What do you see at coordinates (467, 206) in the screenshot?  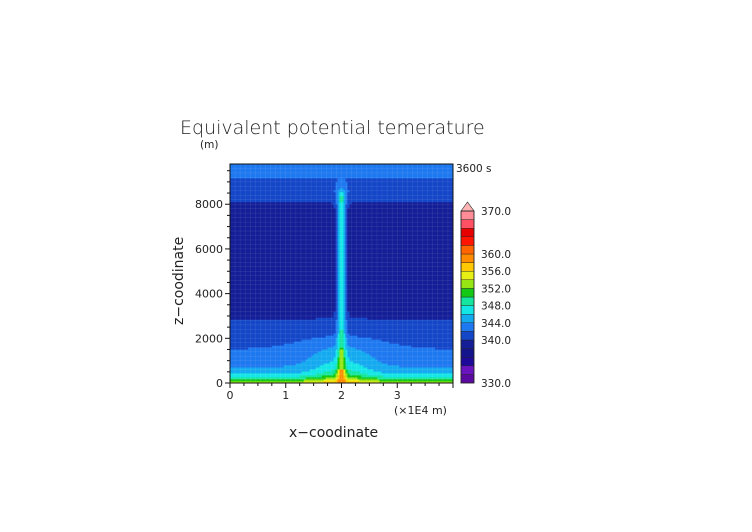 I see `colorbar-extension` at bounding box center [467, 206].